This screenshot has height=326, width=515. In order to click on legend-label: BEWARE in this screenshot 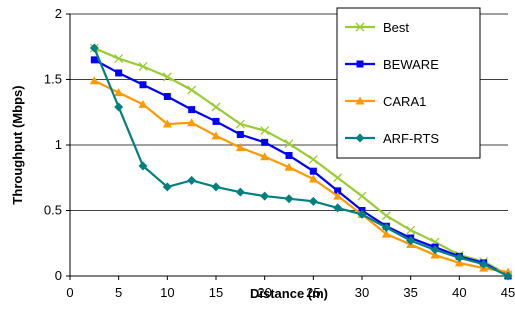, I will do `click(411, 64)`.